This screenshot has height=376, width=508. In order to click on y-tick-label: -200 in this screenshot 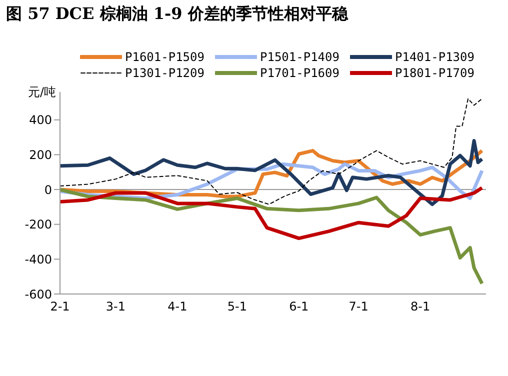, I will do `click(38, 225)`.